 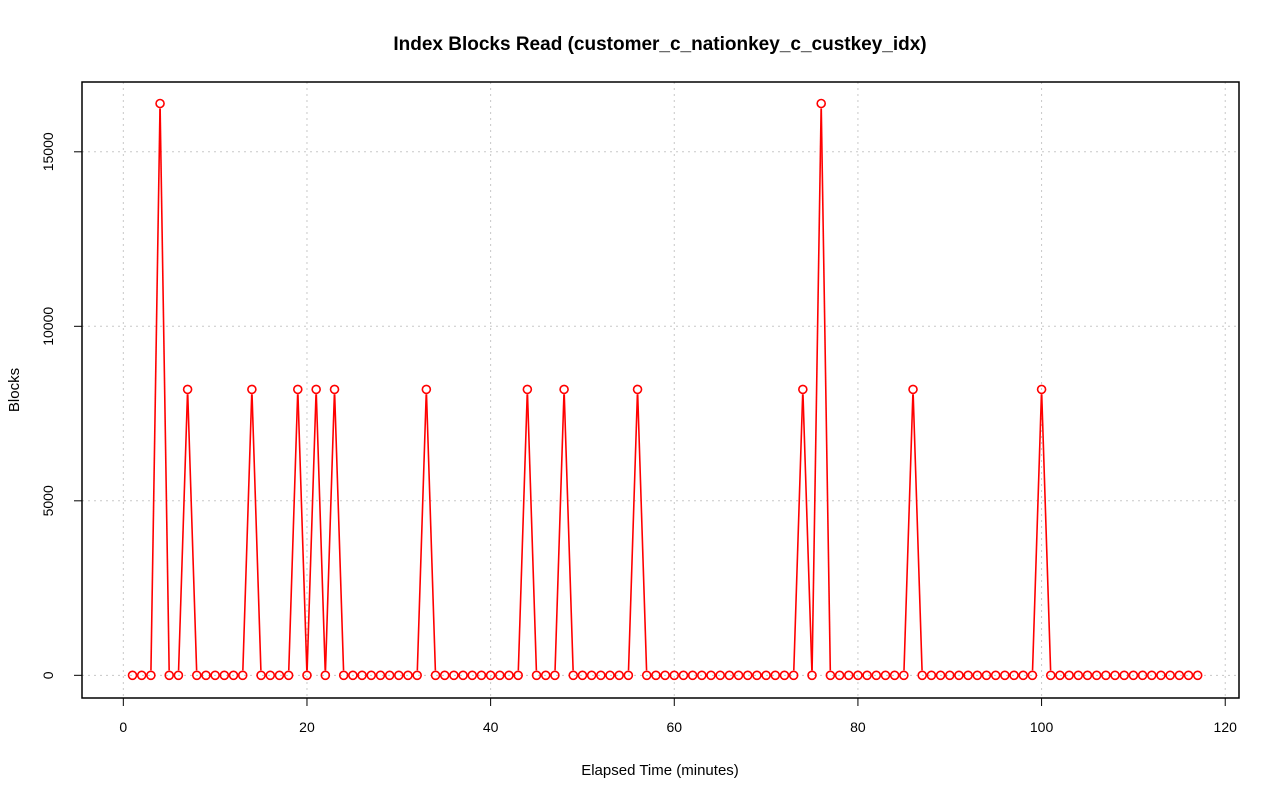 What do you see at coordinates (48, 326) in the screenshot?
I see `y-tick-label-2: 10000` at bounding box center [48, 326].